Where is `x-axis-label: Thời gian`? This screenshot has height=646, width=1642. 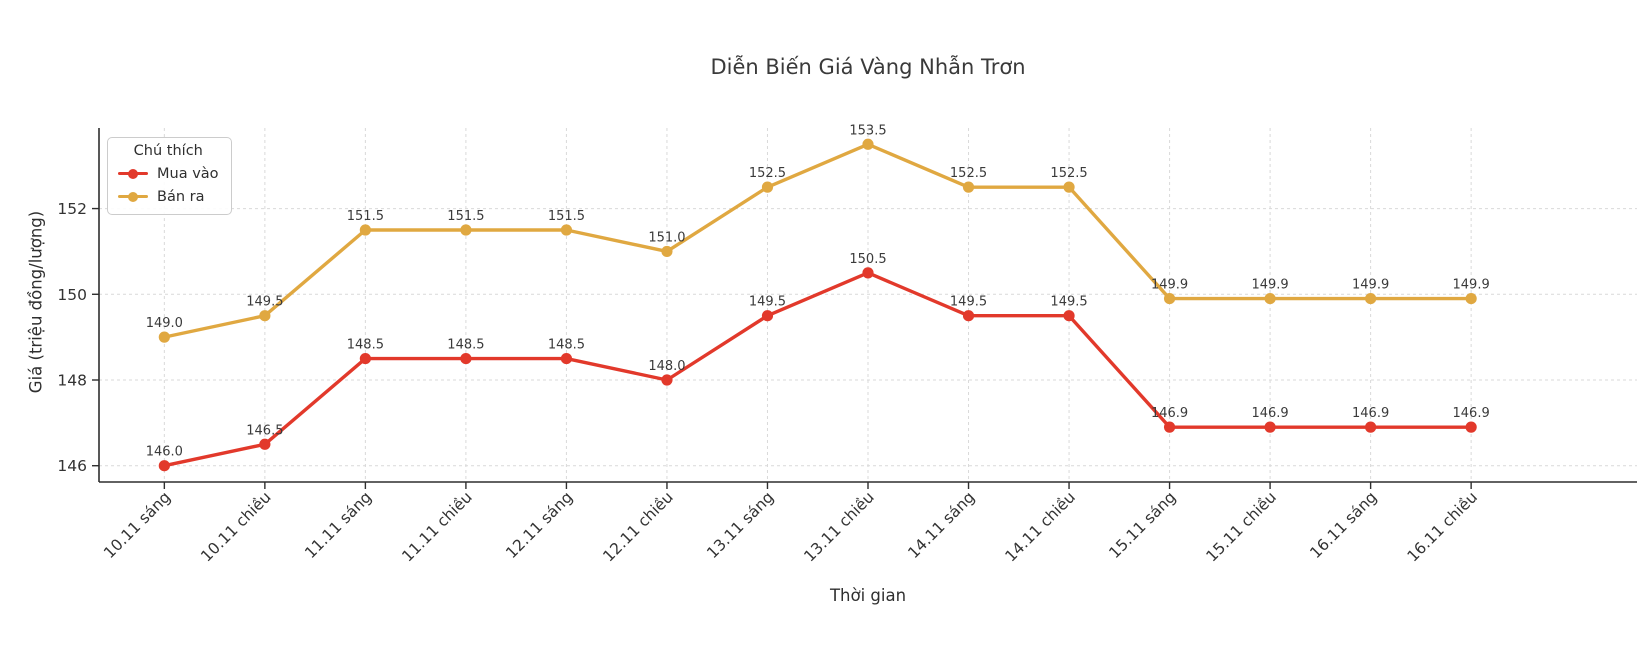
x-axis-label: Thời gian is located at coordinates (868, 595).